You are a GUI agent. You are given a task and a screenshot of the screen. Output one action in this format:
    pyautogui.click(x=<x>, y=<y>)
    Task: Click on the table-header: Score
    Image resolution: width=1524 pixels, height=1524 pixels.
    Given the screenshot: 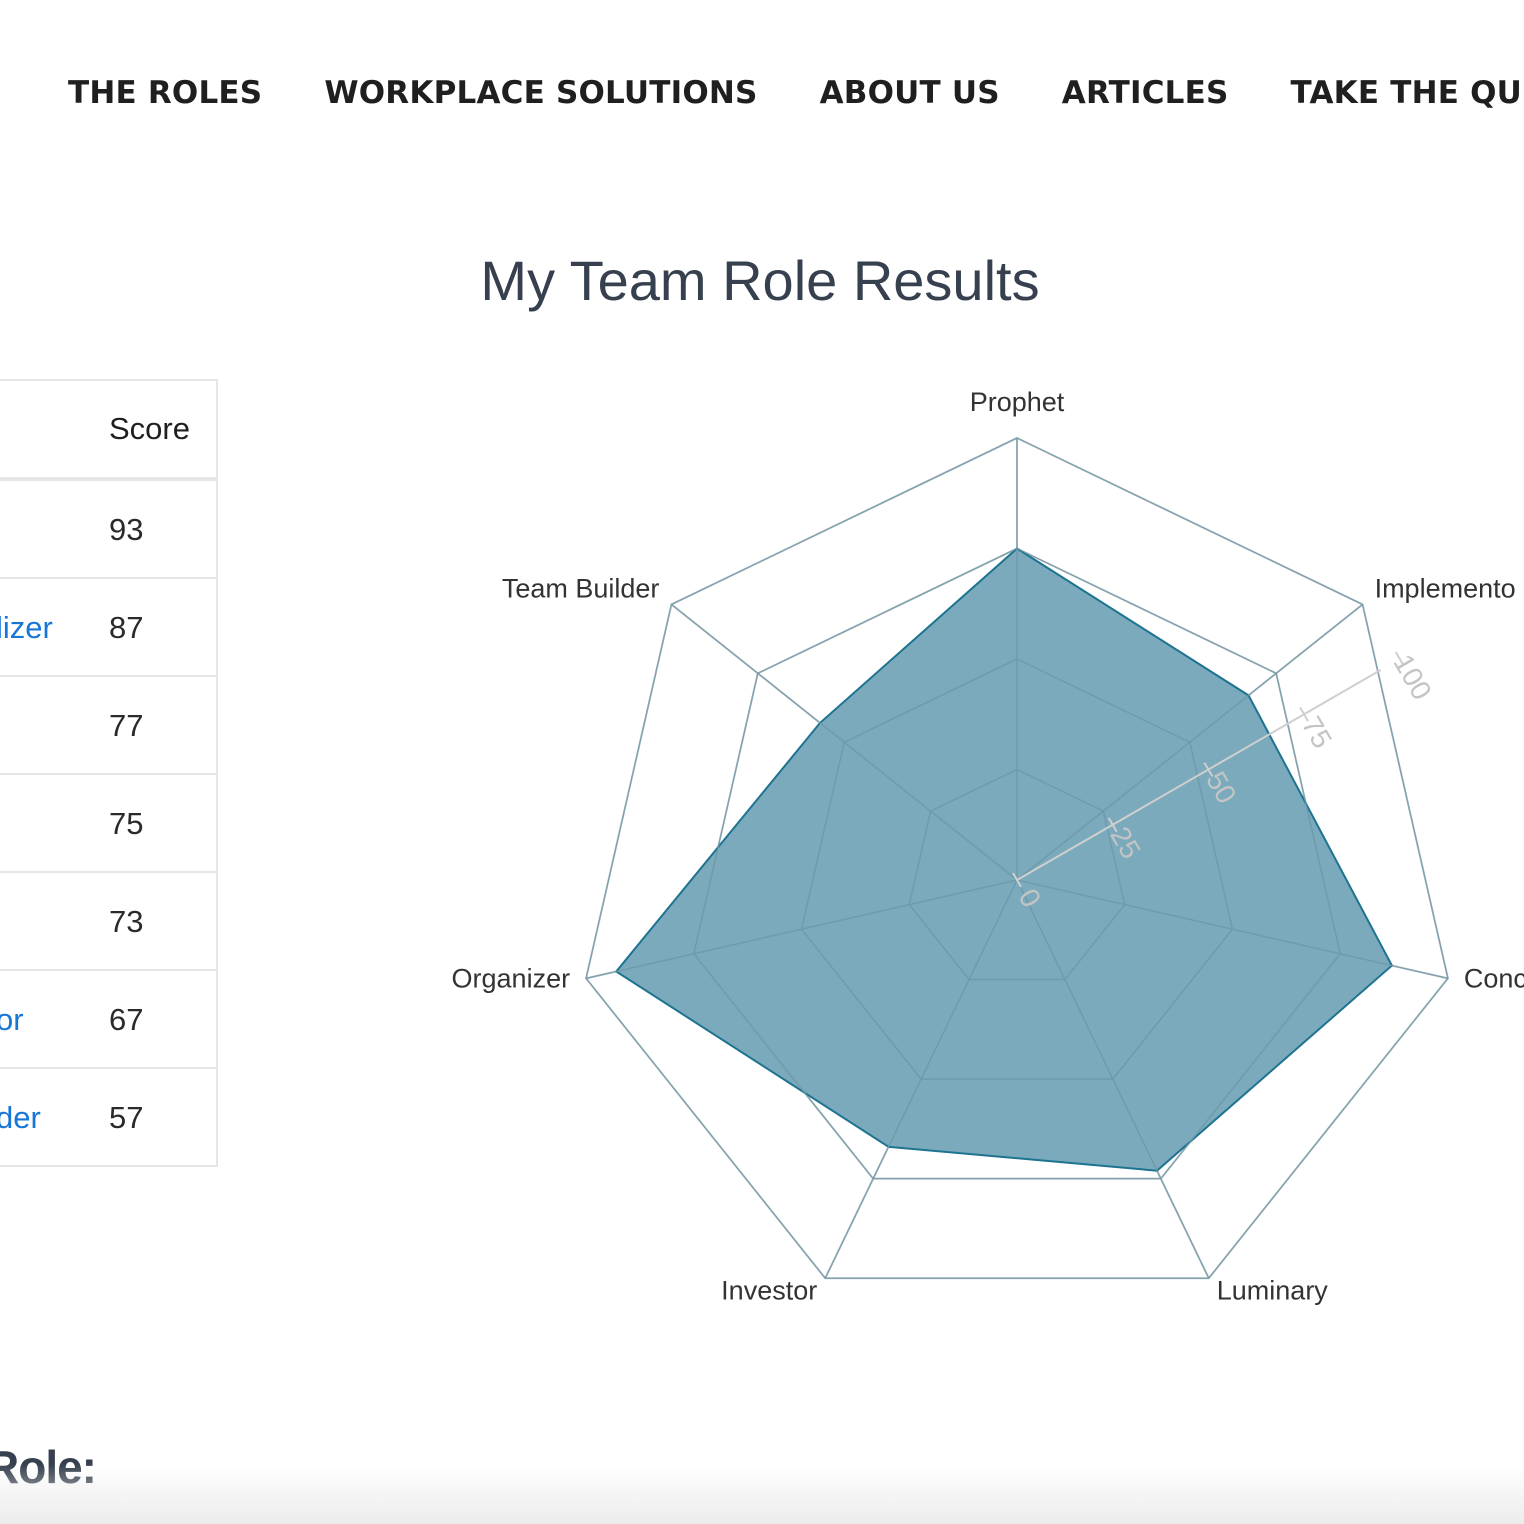 What is the action you would take?
    pyautogui.click(x=108, y=431)
    